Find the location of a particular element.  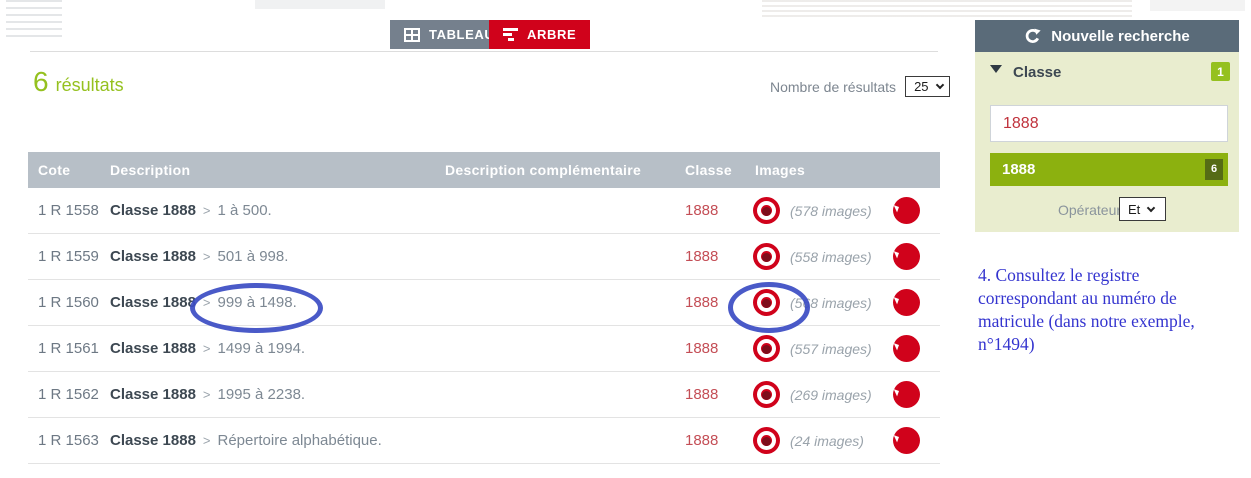

row-description: Classe 1888 >501 à 998. is located at coordinates (199, 257).